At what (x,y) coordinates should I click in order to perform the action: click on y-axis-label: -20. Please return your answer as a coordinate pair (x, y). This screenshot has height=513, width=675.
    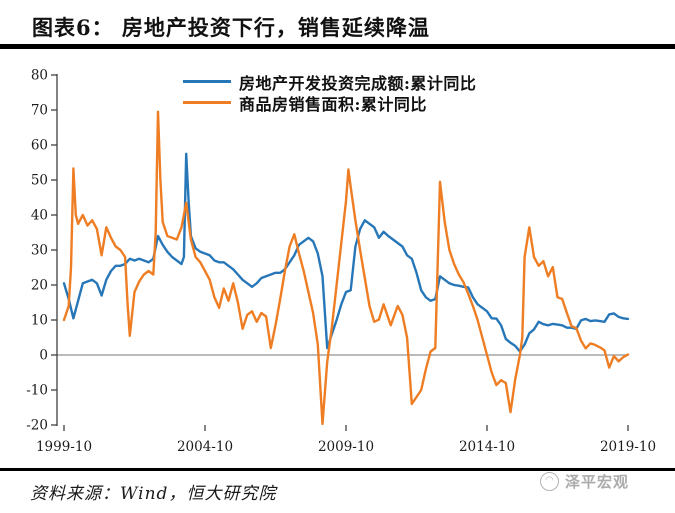
    Looking at the image, I should click on (37, 426).